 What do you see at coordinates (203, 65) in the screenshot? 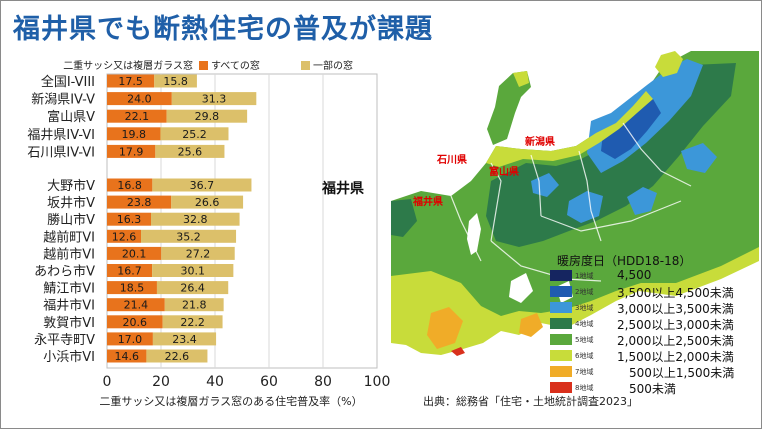
I see `legend-swatch-all-windows` at bounding box center [203, 65].